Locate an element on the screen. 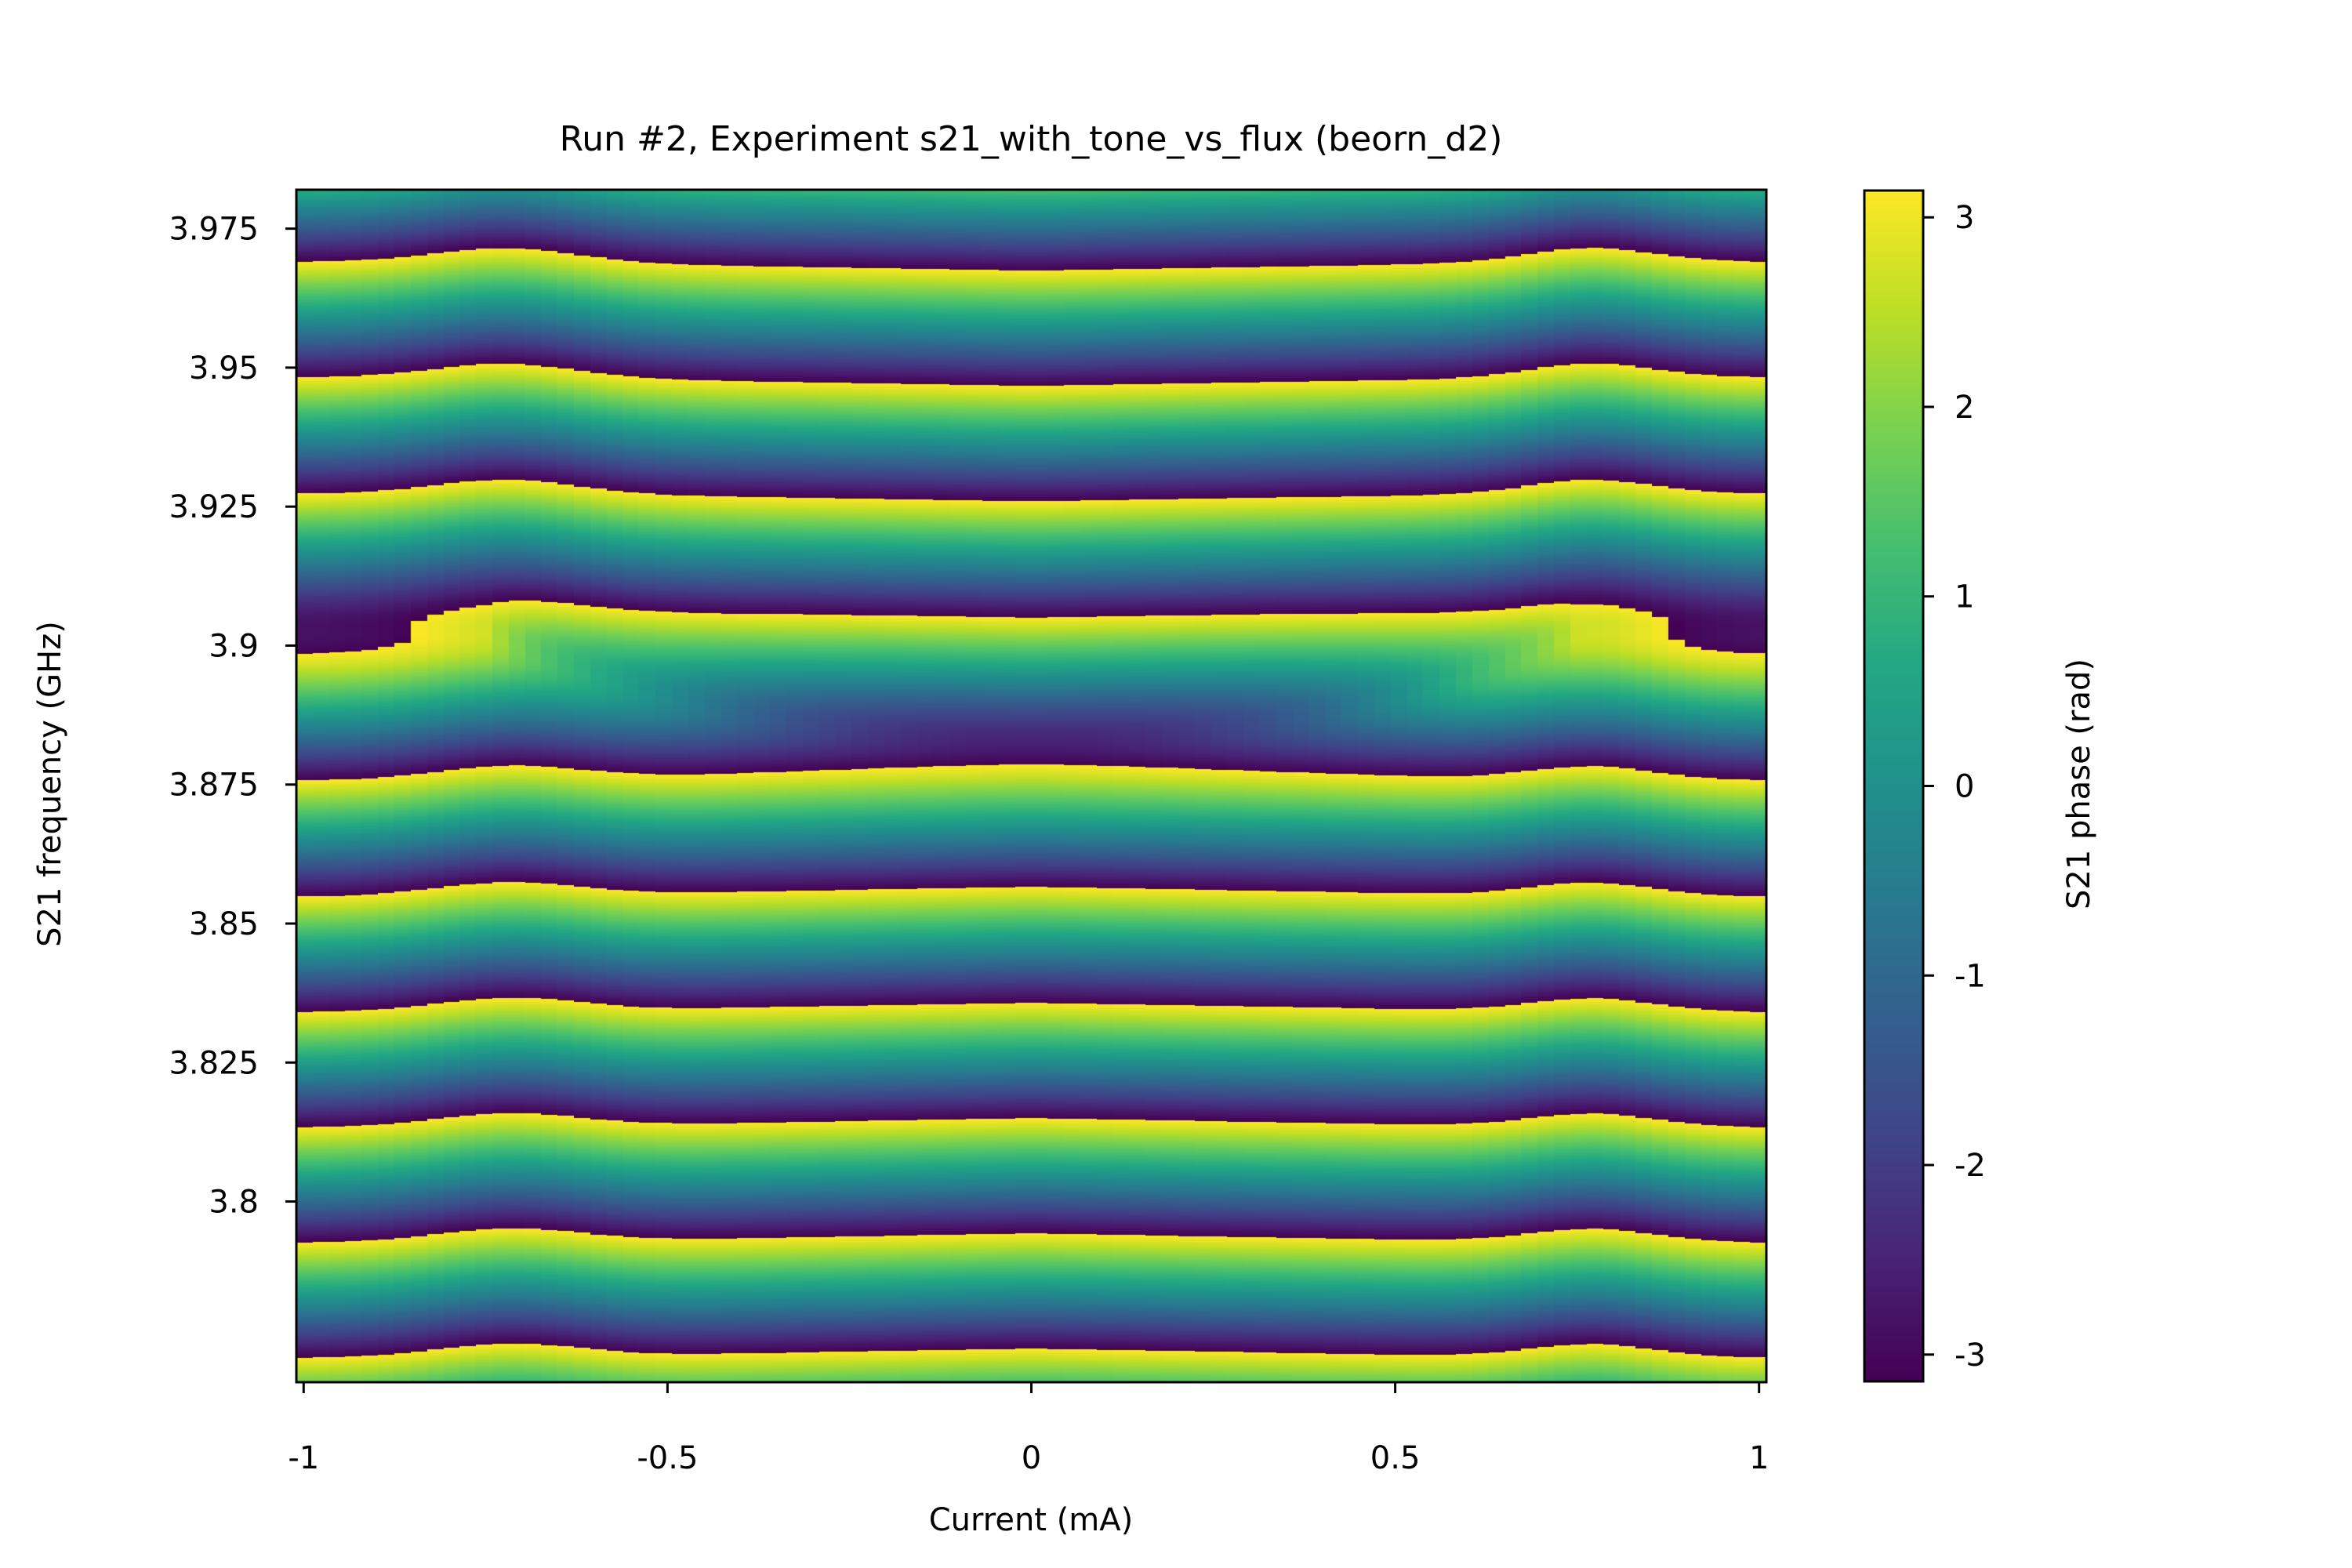 Image resolution: width=2352 pixels, height=1568 pixels. colorbar-tick-label: -3 is located at coordinates (1970, 1356).